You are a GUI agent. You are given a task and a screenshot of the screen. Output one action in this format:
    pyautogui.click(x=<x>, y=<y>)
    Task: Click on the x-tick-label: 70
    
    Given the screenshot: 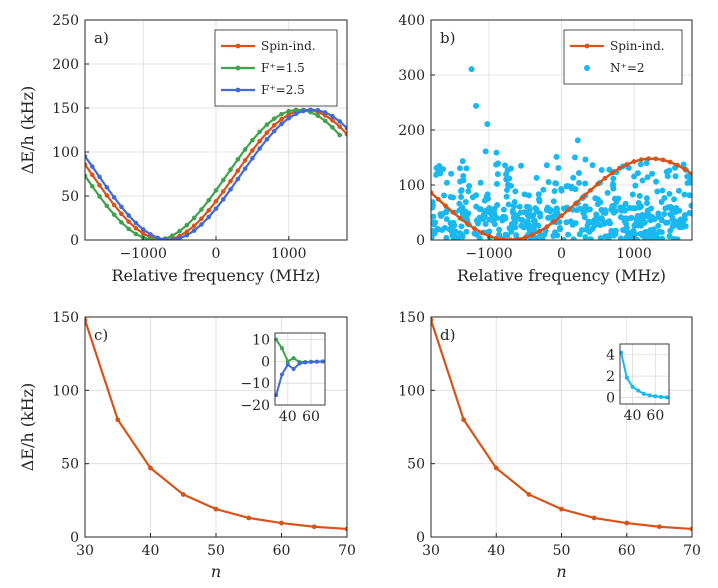 What is the action you would take?
    pyautogui.click(x=692, y=551)
    